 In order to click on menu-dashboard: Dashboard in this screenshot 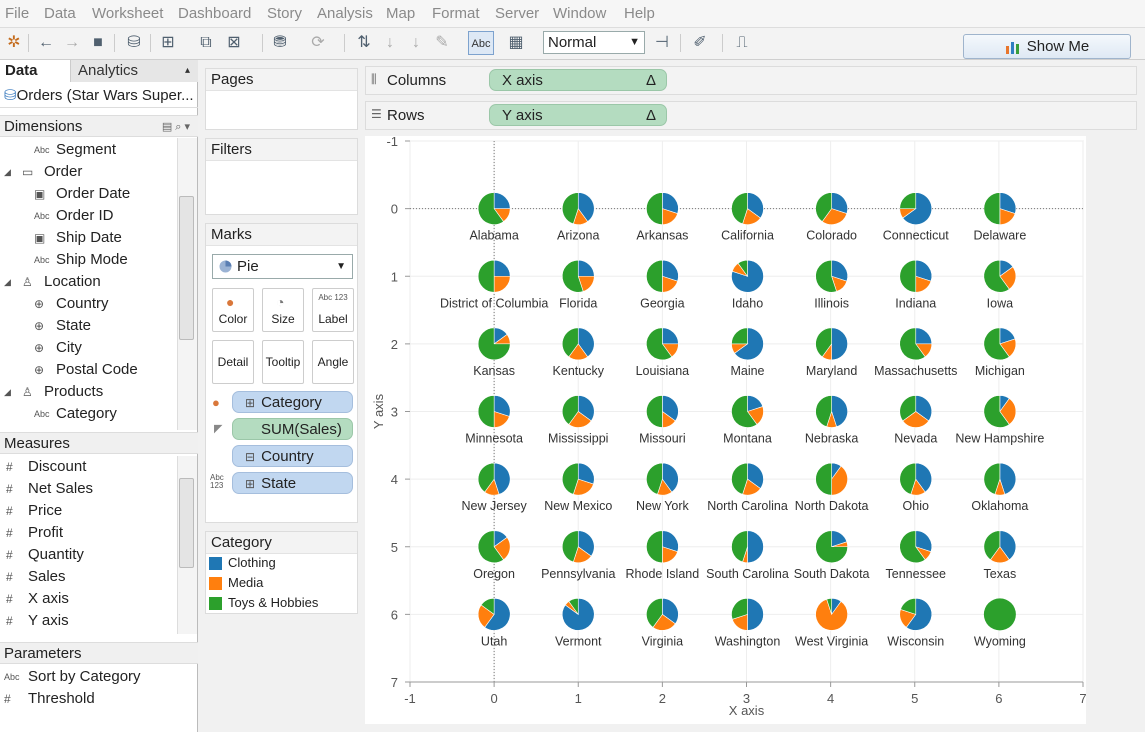, I will do `click(215, 13)`.